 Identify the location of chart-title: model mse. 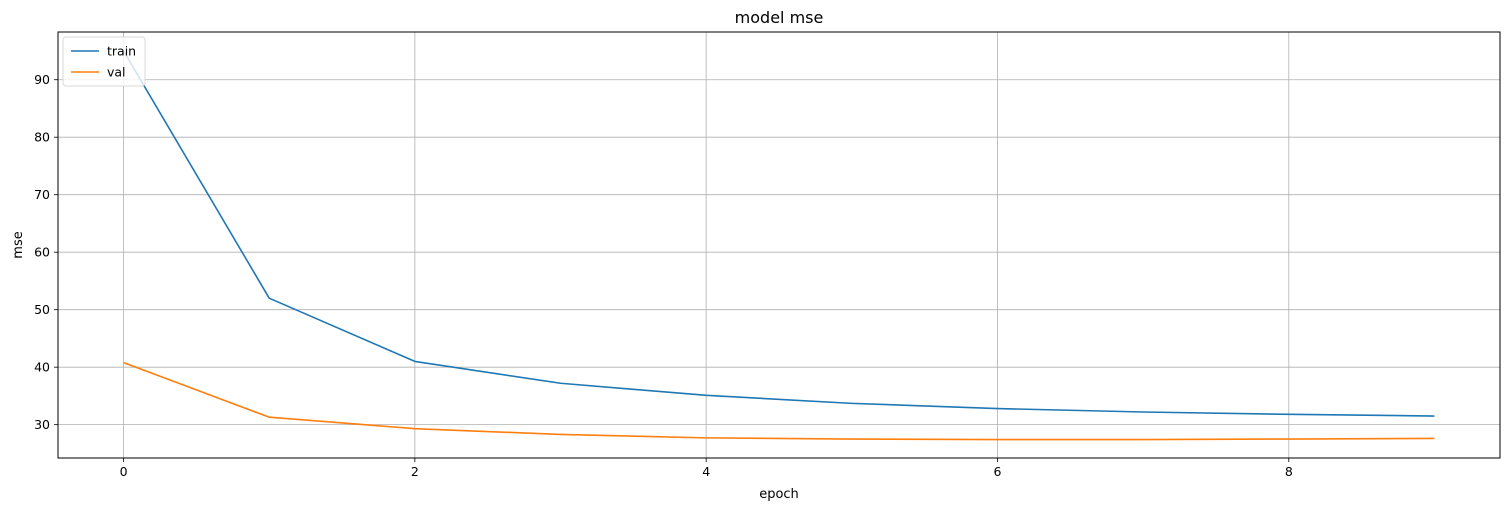
(779, 17).